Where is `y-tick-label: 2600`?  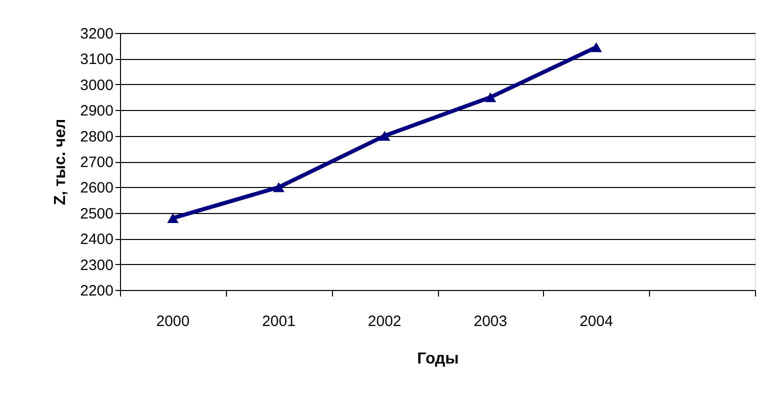
y-tick-label: 2600 is located at coordinates (97, 188).